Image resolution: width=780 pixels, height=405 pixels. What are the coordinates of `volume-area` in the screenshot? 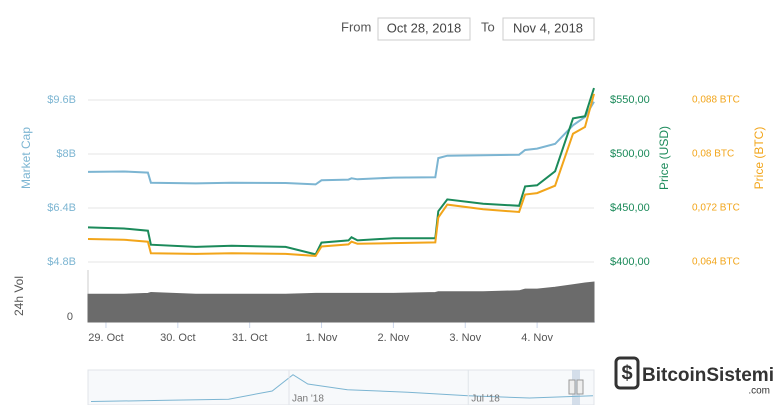 It's located at (341, 302).